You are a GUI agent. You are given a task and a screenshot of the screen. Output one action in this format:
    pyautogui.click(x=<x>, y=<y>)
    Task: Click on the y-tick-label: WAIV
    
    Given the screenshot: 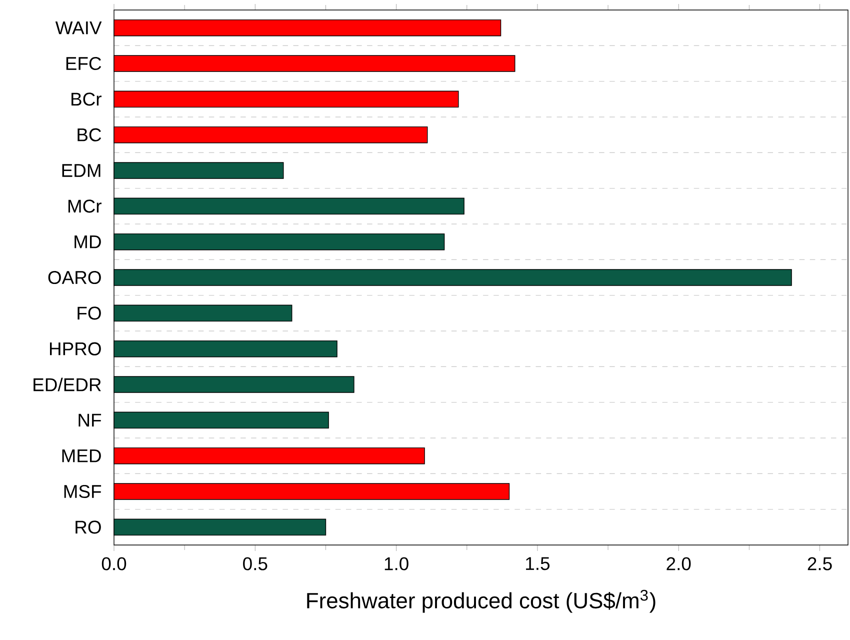 What is the action you would take?
    pyautogui.click(x=78, y=27)
    